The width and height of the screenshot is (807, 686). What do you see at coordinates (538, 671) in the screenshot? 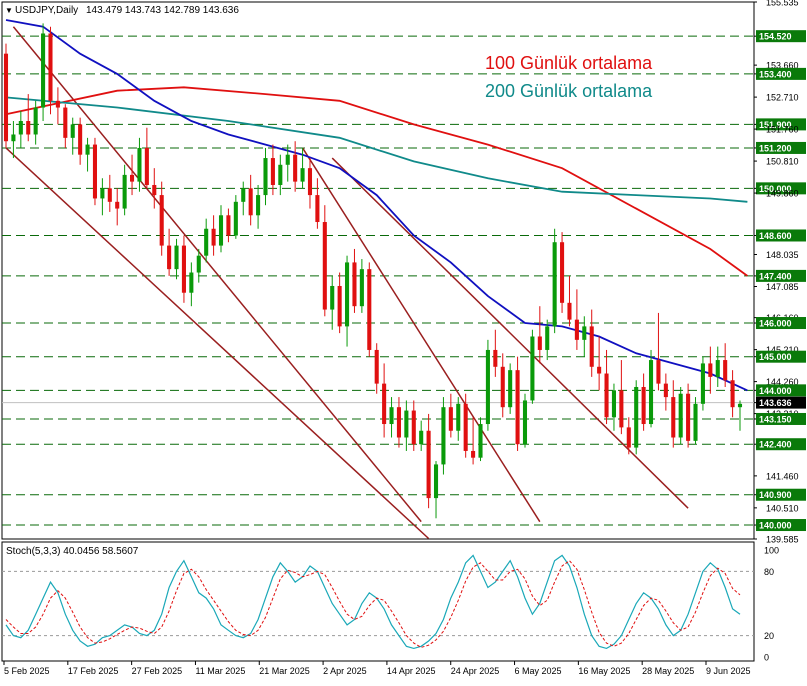
I see `x-tick-label: 6 May 2025` at bounding box center [538, 671].